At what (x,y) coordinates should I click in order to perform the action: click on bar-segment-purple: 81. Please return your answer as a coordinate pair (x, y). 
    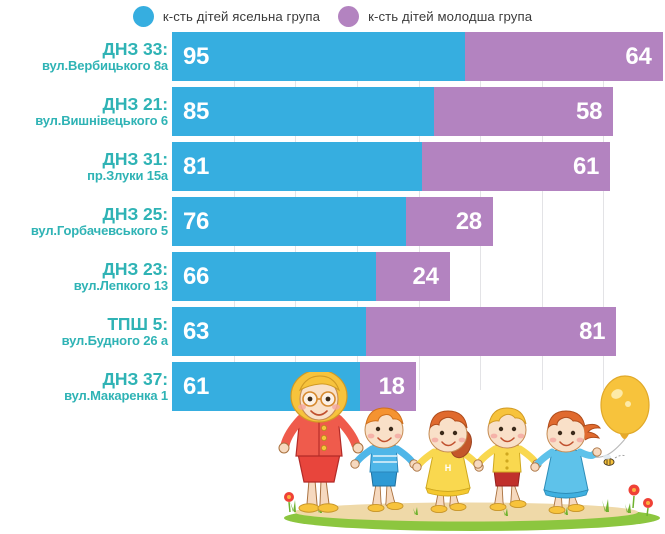
    Looking at the image, I should click on (491, 331).